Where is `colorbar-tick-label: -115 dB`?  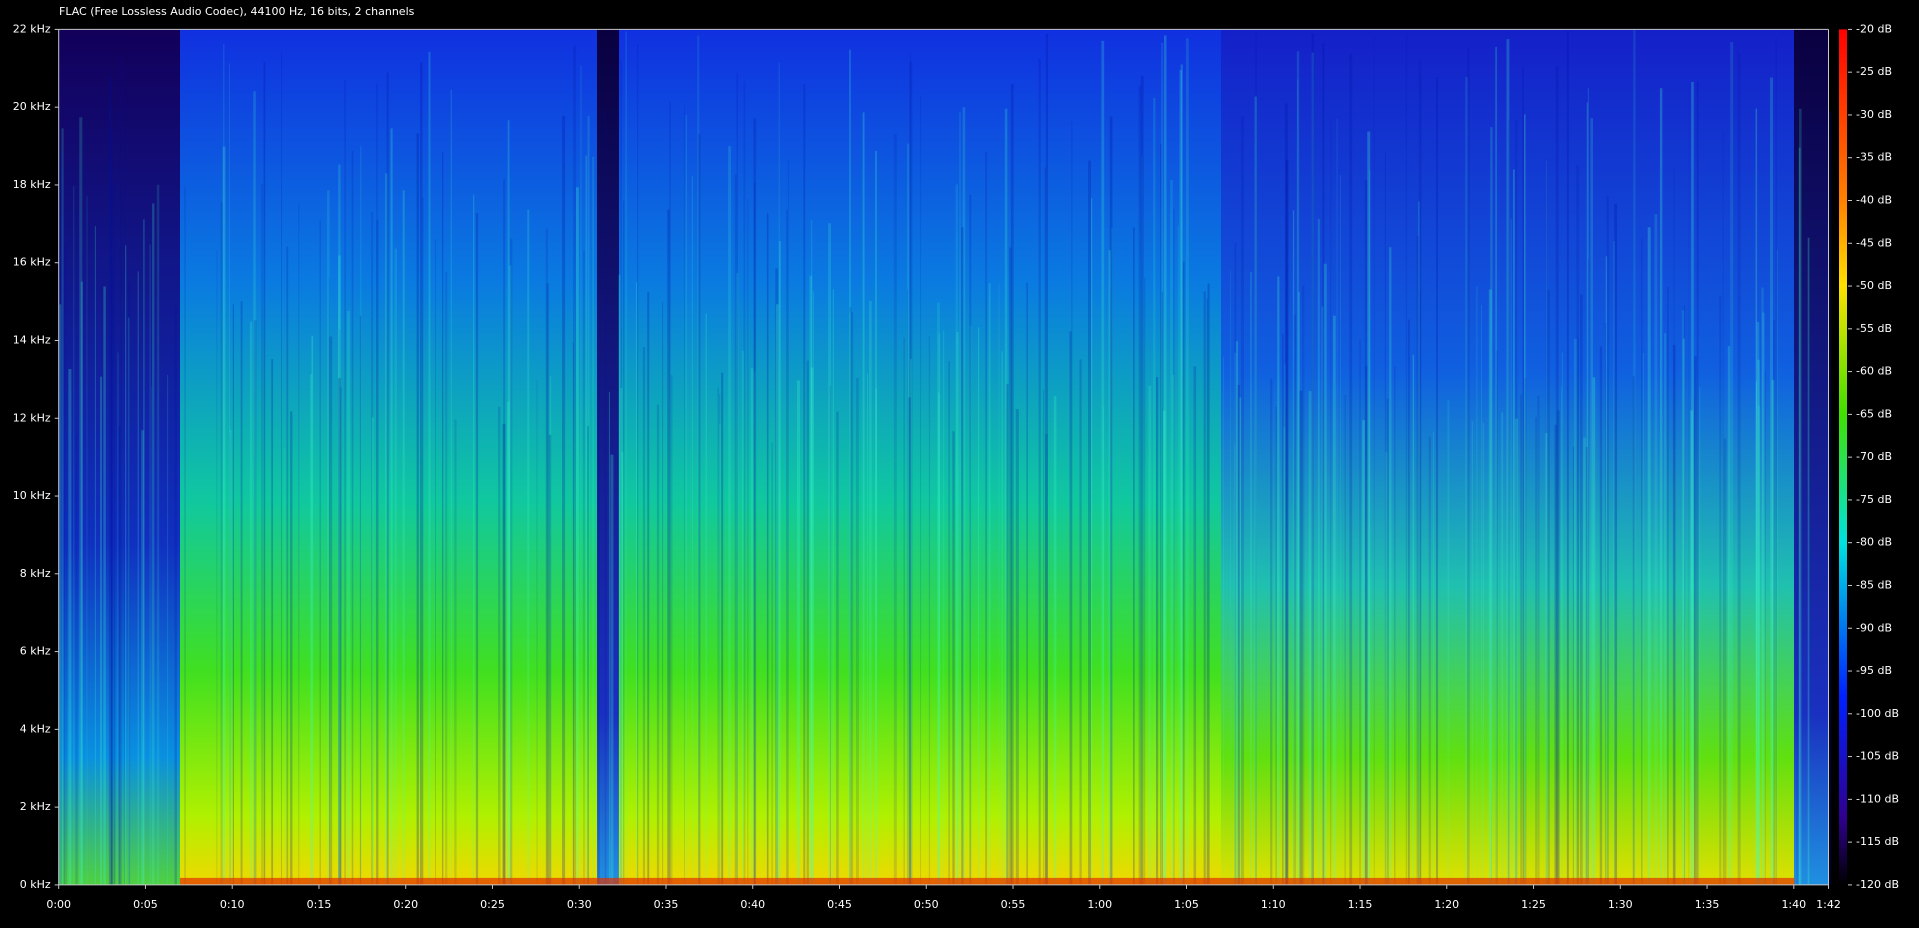
colorbar-tick-label: -115 dB is located at coordinates (1877, 841).